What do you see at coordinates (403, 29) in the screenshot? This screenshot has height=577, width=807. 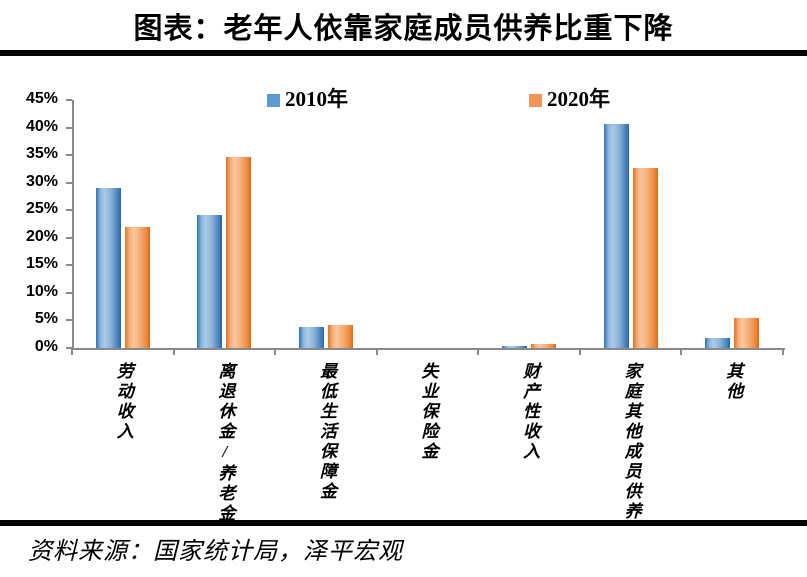 I see `page-title: 图表：老年人依靠家庭成员供养比重下降` at bounding box center [403, 29].